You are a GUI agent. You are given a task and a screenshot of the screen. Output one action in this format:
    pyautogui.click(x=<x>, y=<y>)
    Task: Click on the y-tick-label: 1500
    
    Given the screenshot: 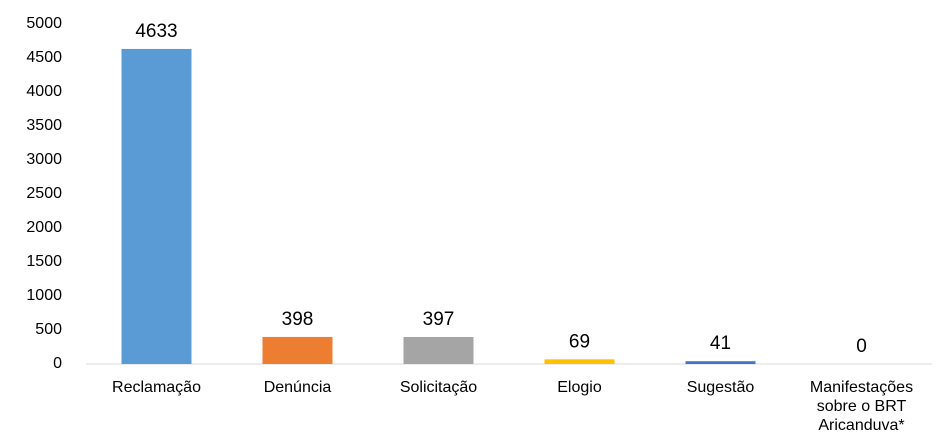 What is the action you would take?
    pyautogui.click(x=44, y=261)
    